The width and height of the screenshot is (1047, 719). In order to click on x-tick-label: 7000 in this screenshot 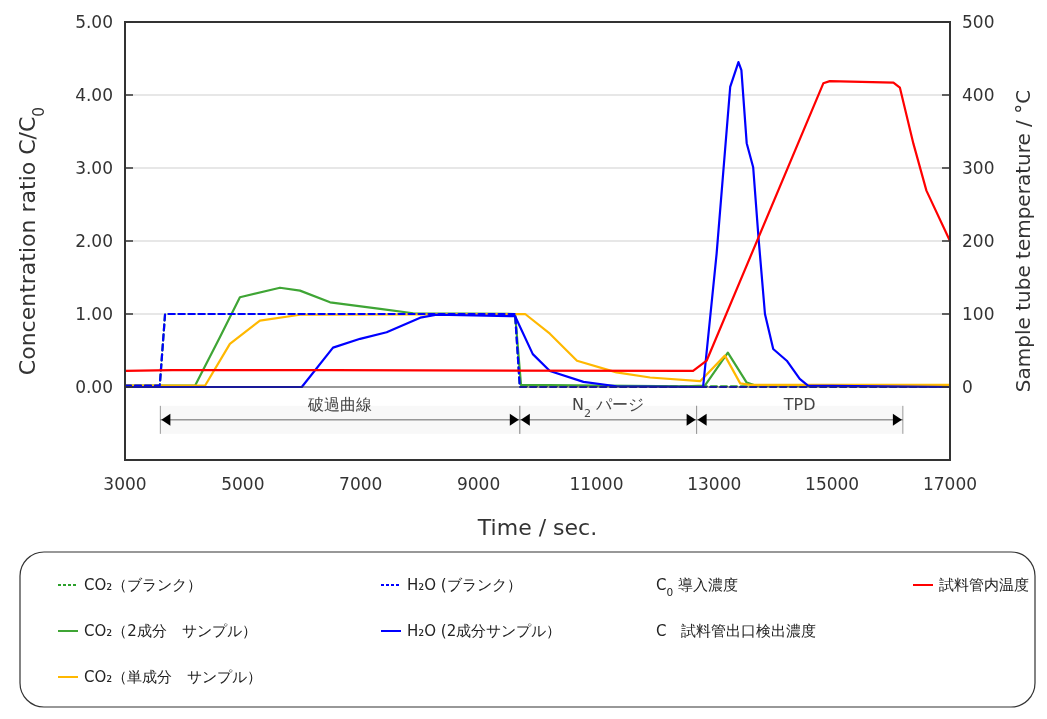, I will do `click(361, 484)`.